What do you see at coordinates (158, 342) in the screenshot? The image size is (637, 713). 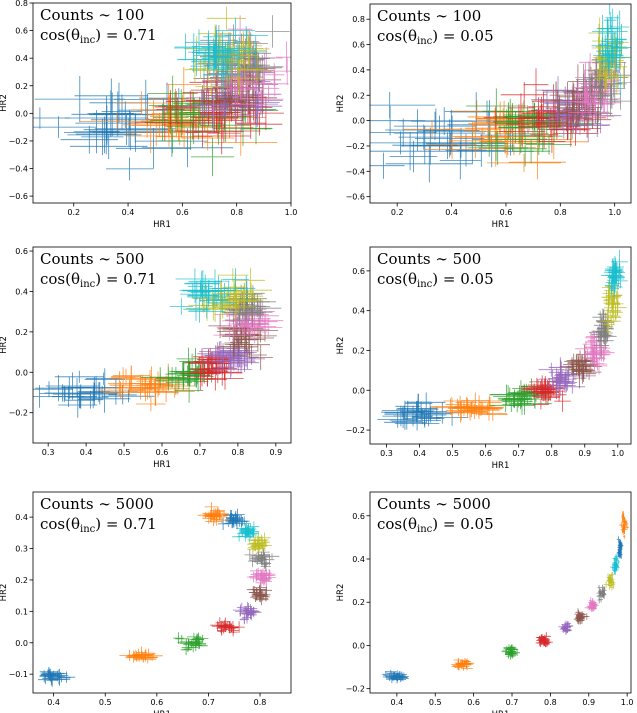 I see `data-points` at bounding box center [158, 342].